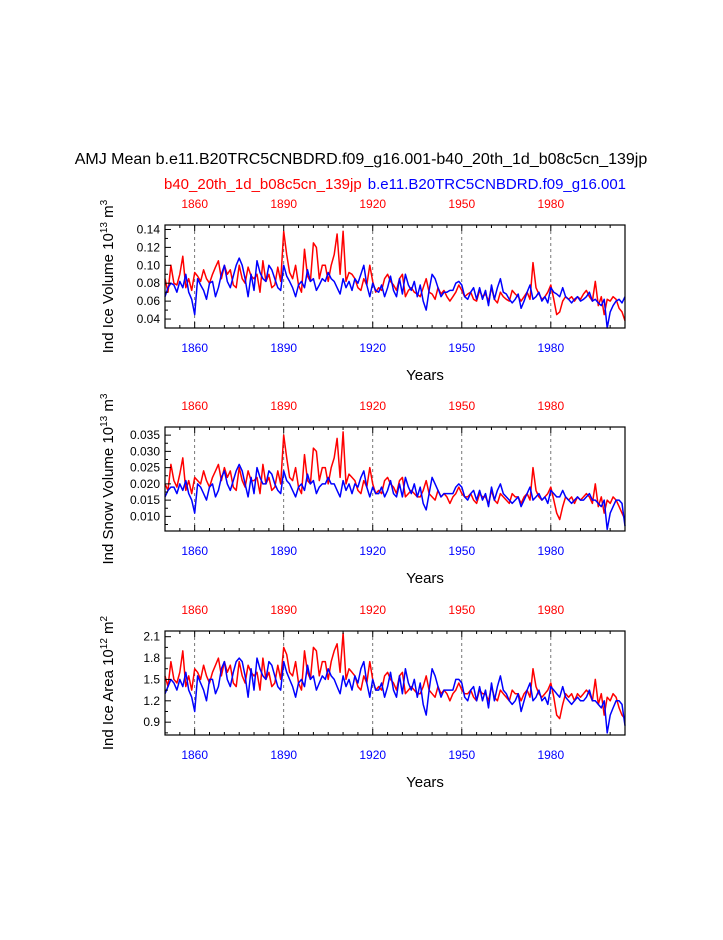 This screenshot has height=940, width=723. Describe the element at coordinates (151, 679) in the screenshot. I see `y-tick-label: 1.5` at that location.